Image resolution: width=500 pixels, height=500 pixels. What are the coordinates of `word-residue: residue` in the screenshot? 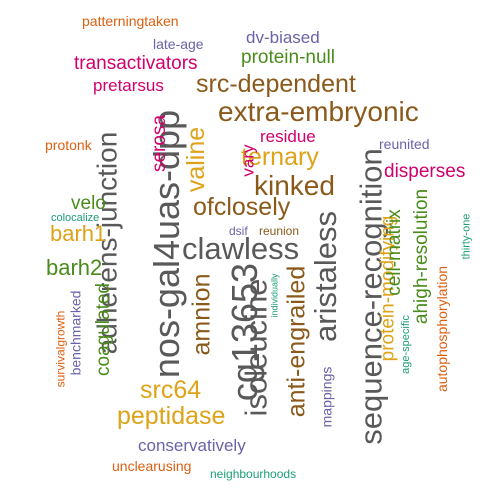 It's located at (288, 136).